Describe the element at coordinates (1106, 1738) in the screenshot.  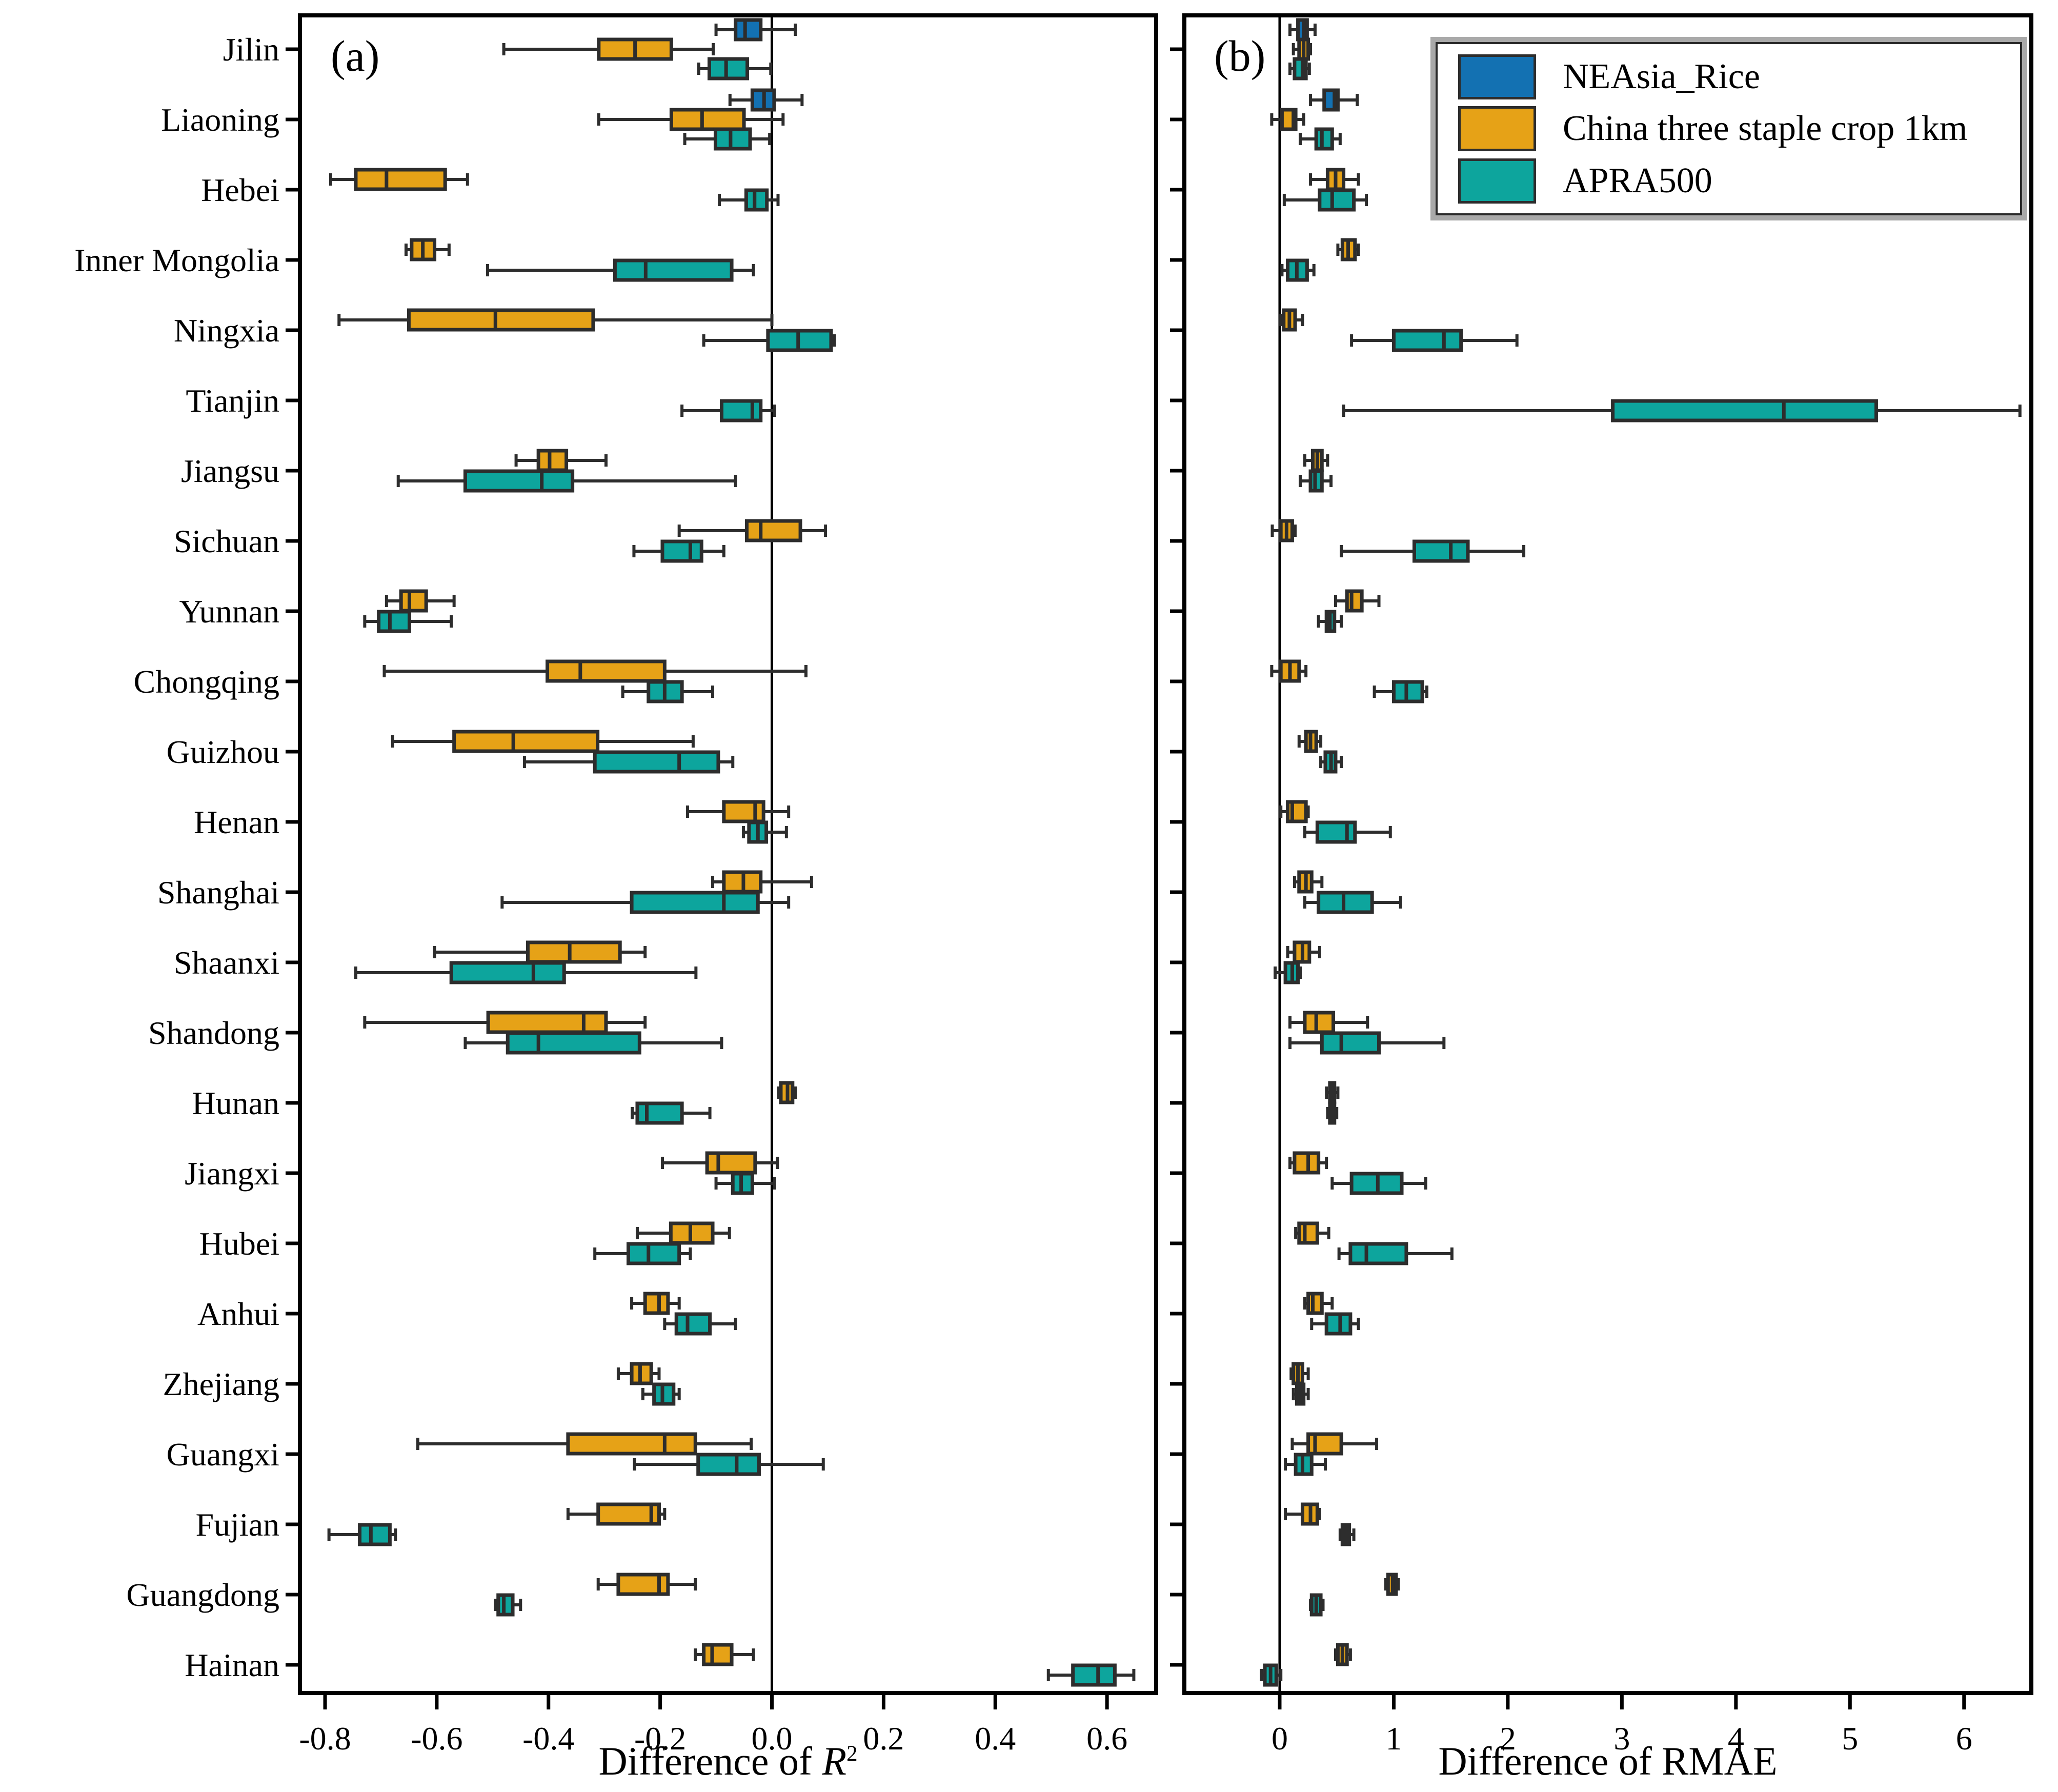
I see `xtick-label-a-0.6: 0.6` at that location.